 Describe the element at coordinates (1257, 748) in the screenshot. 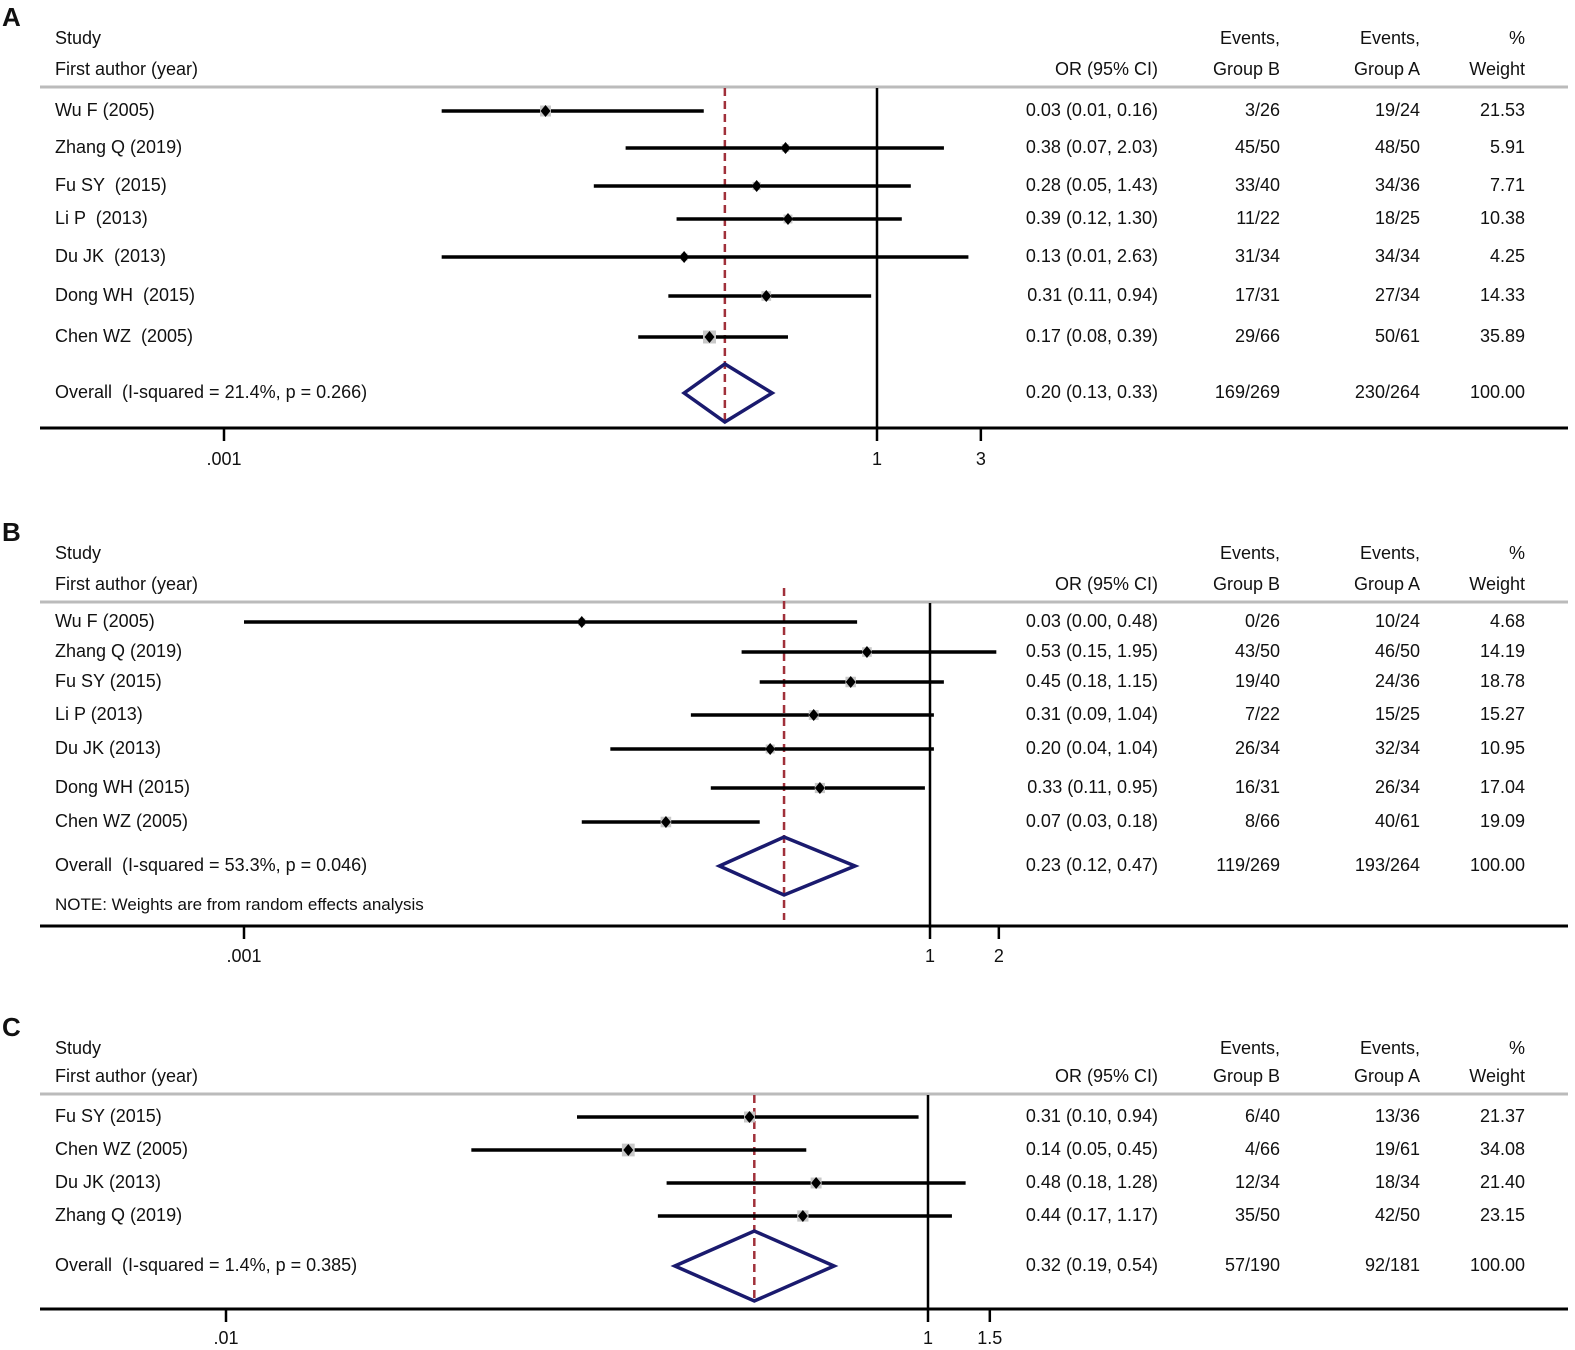

I see `events-group-b: 26/34` at that location.